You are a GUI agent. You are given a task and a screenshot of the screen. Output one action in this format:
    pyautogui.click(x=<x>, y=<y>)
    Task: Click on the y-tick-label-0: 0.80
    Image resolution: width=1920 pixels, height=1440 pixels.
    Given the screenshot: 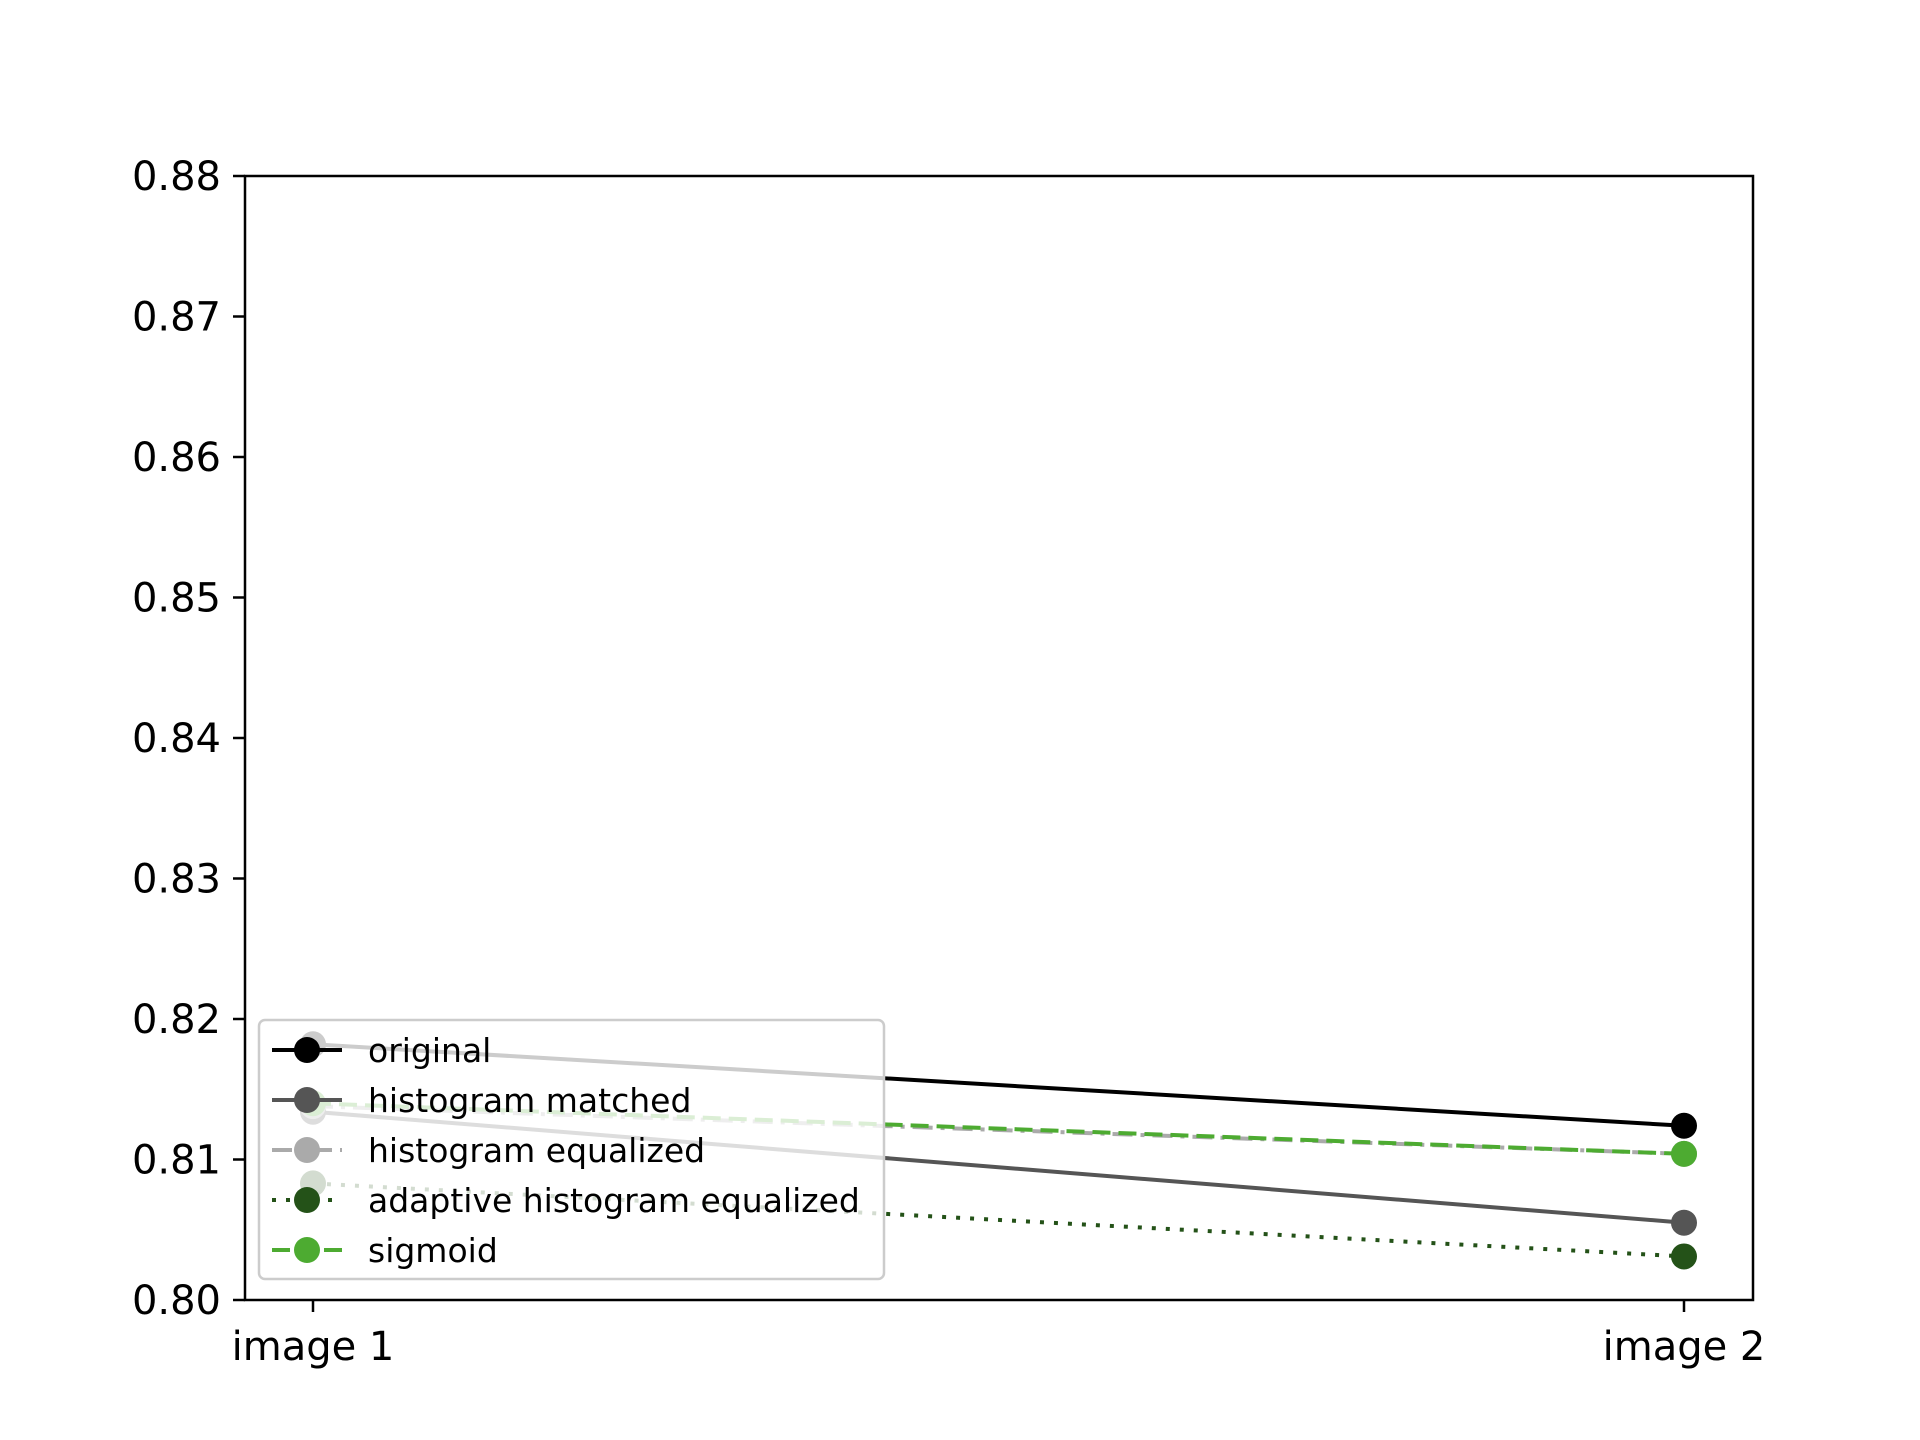 What is the action you would take?
    pyautogui.click(x=176, y=1301)
    